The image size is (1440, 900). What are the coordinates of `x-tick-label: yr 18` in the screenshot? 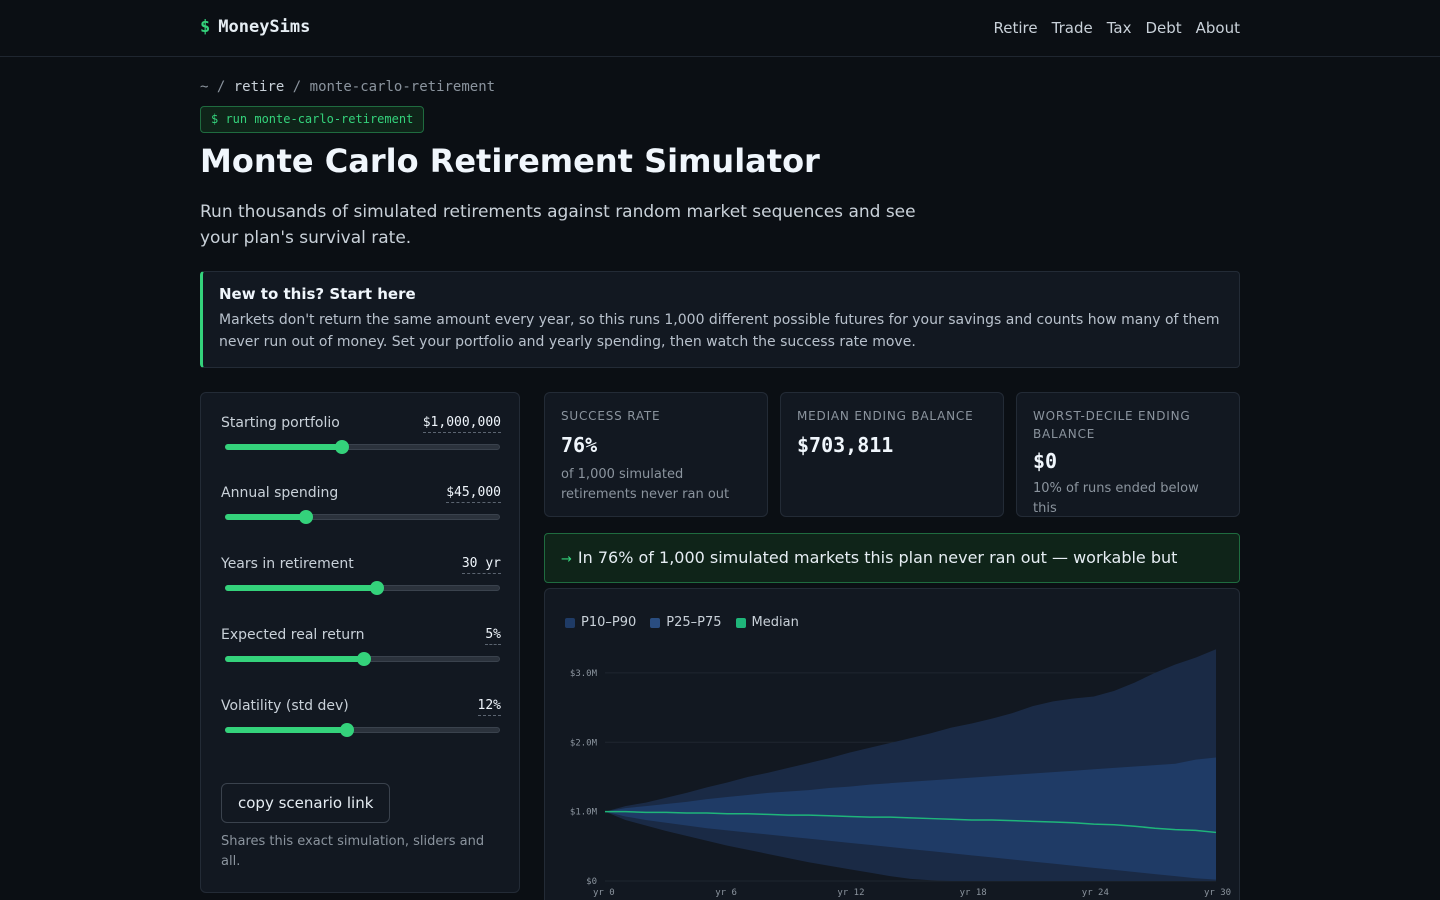 It's located at (973, 893).